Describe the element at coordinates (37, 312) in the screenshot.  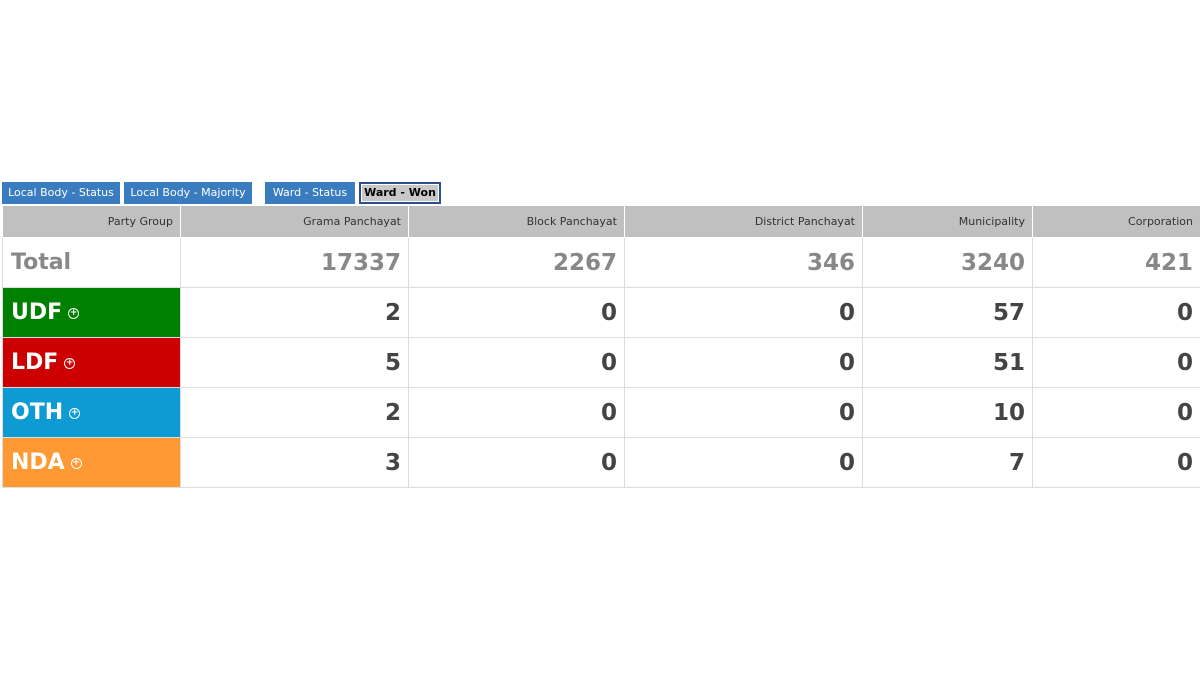
I see `party-label: UDF` at that location.